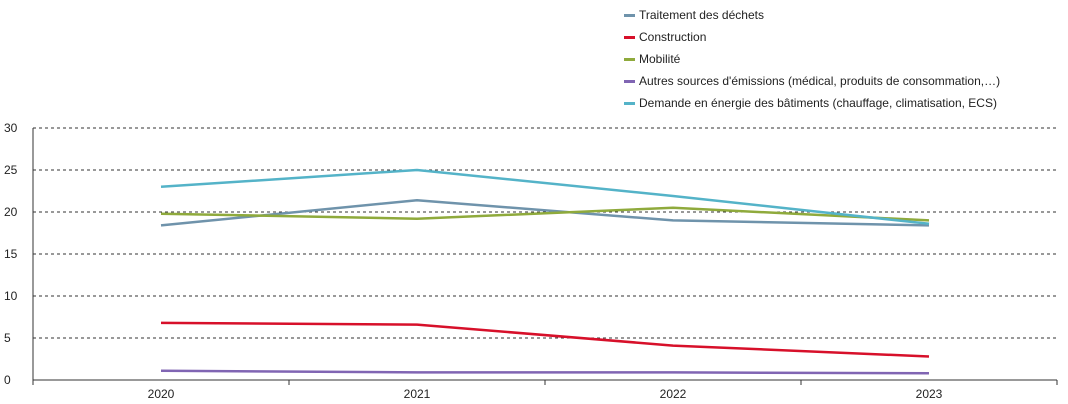 This screenshot has height=404, width=1068. What do you see at coordinates (812, 37) in the screenshot?
I see `legend-item: Construction` at bounding box center [812, 37].